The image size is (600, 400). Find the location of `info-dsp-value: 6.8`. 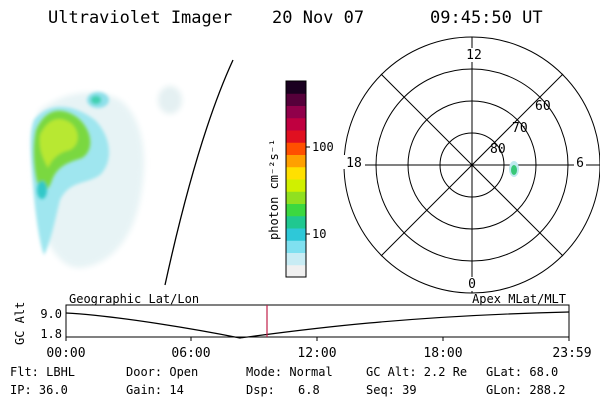

info-dsp-value: 6.8 is located at coordinates (309, 390).